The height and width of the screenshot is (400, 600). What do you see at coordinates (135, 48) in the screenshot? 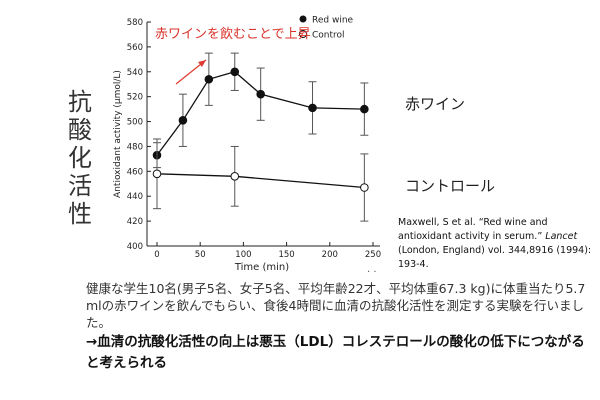
I see `y-tick-label: 560` at bounding box center [135, 48].